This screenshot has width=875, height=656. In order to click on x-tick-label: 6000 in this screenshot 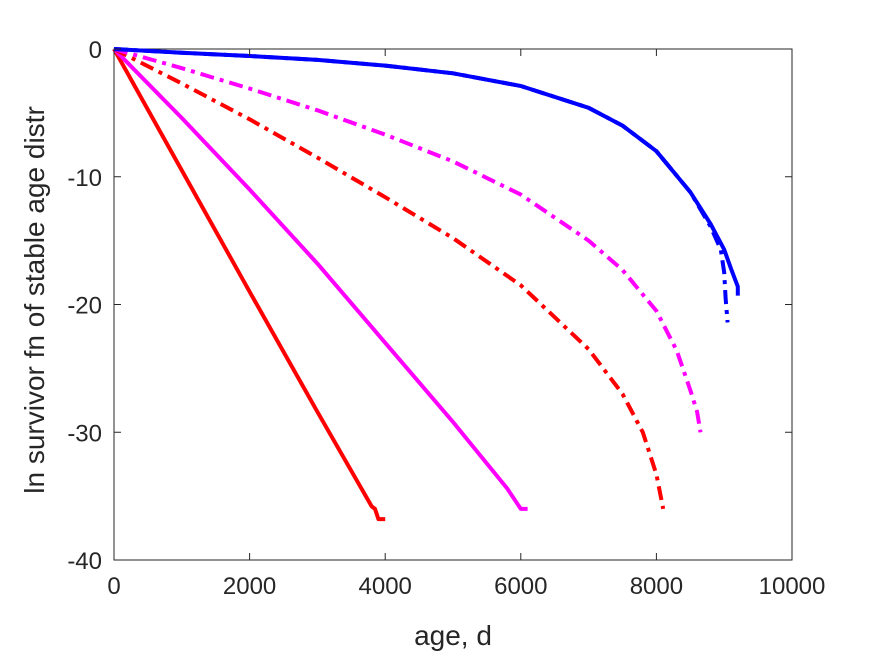, I will do `click(520, 586)`.